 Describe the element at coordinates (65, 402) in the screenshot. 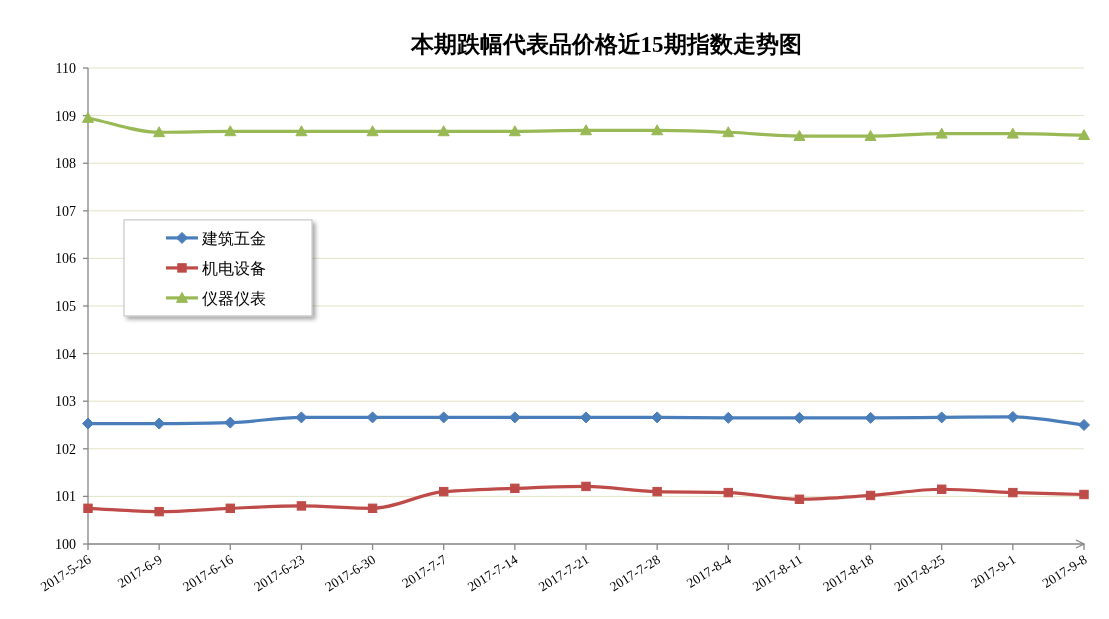

I see `y-tick-label: 103` at that location.